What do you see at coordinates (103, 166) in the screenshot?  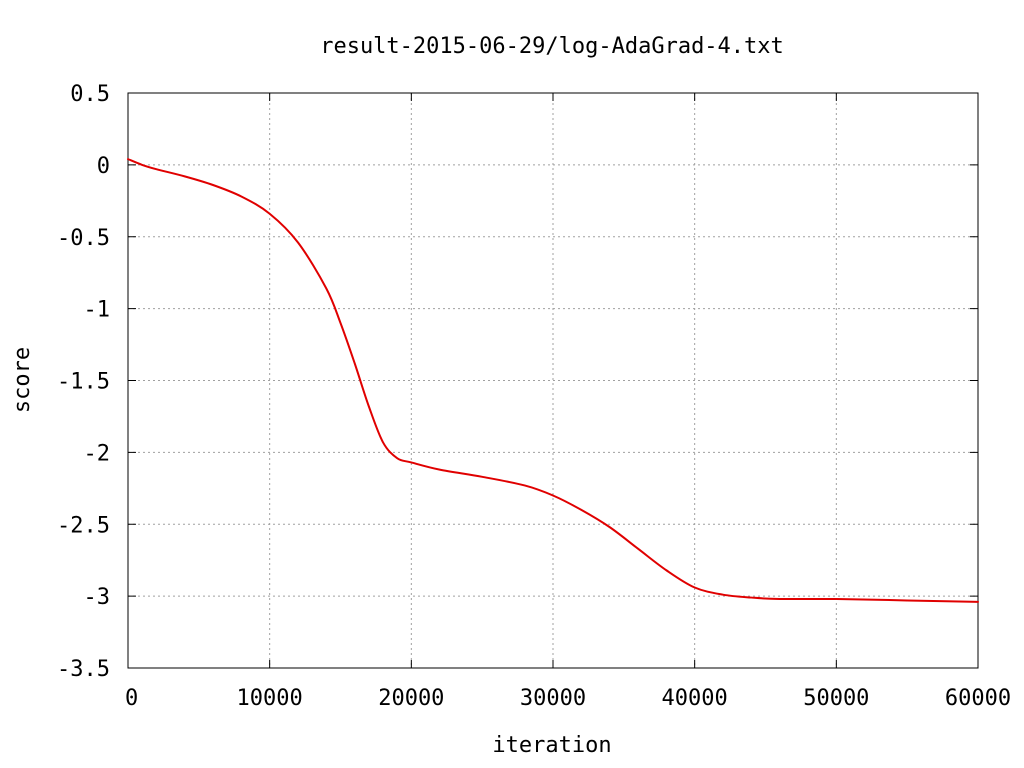 I see `y-tick-label: 0` at bounding box center [103, 166].